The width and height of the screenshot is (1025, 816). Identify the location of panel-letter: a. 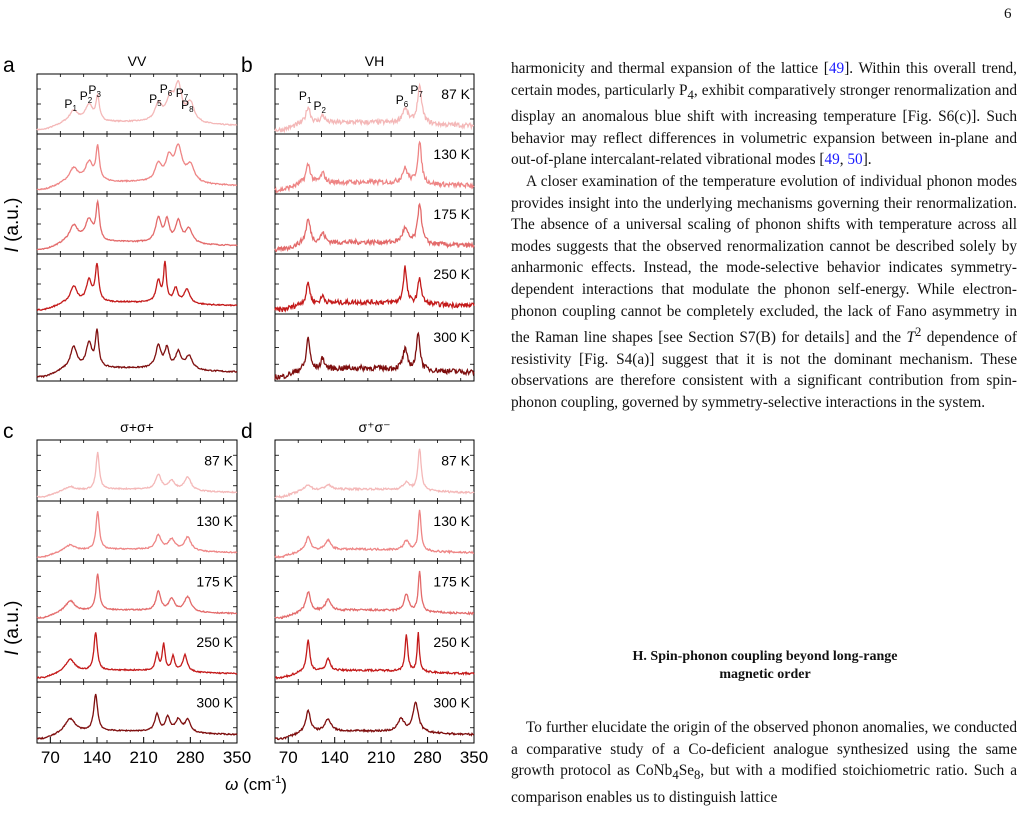
(9, 65).